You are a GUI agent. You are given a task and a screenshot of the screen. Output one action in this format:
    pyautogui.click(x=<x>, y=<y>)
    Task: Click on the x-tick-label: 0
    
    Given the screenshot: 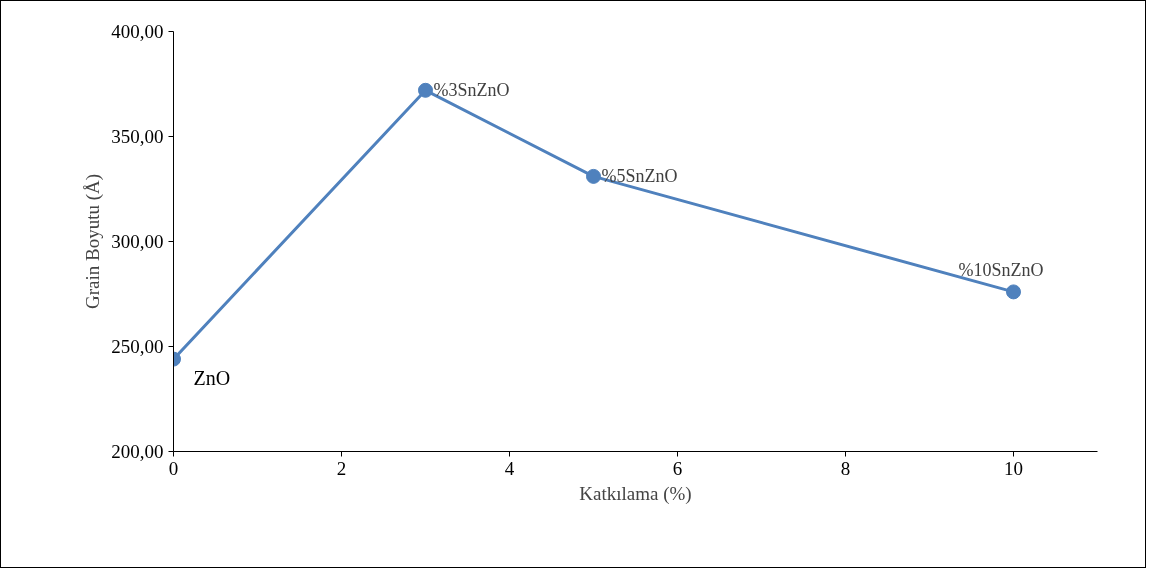 What is the action you would take?
    pyautogui.click(x=173, y=468)
    